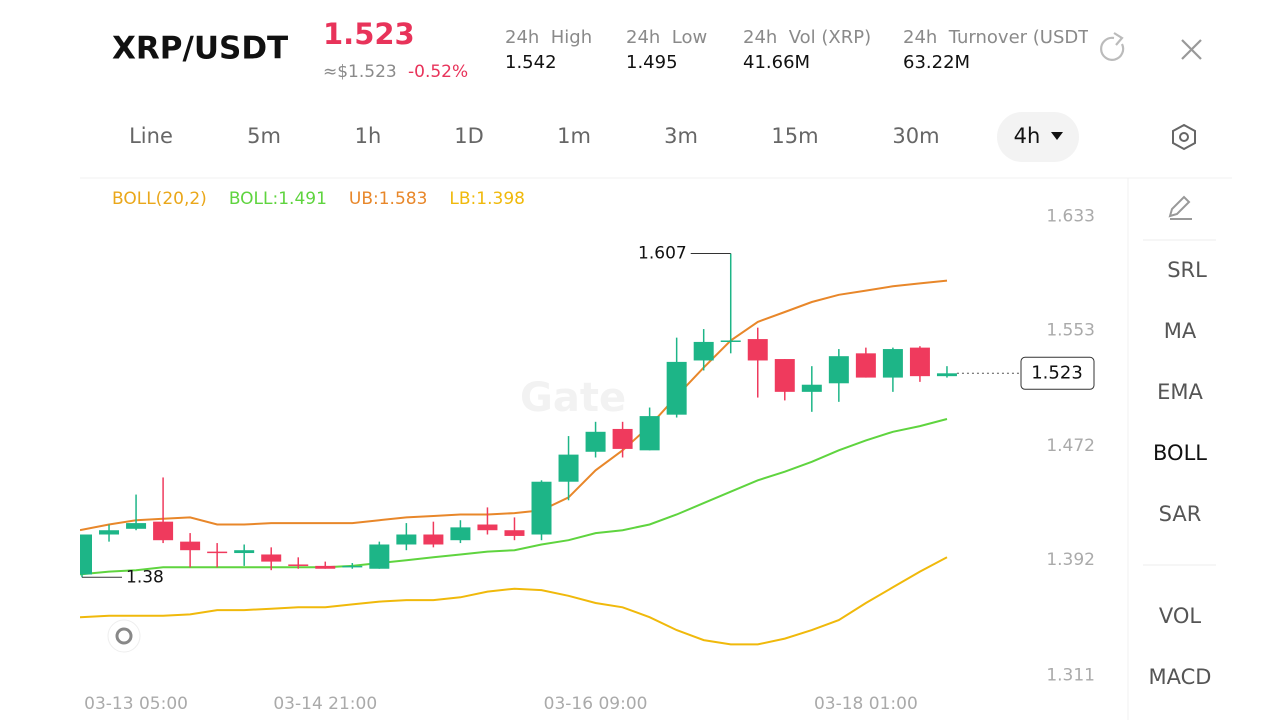 The width and height of the screenshot is (1280, 724). What do you see at coordinates (1191, 49) in the screenshot?
I see `close-button` at bounding box center [1191, 49].